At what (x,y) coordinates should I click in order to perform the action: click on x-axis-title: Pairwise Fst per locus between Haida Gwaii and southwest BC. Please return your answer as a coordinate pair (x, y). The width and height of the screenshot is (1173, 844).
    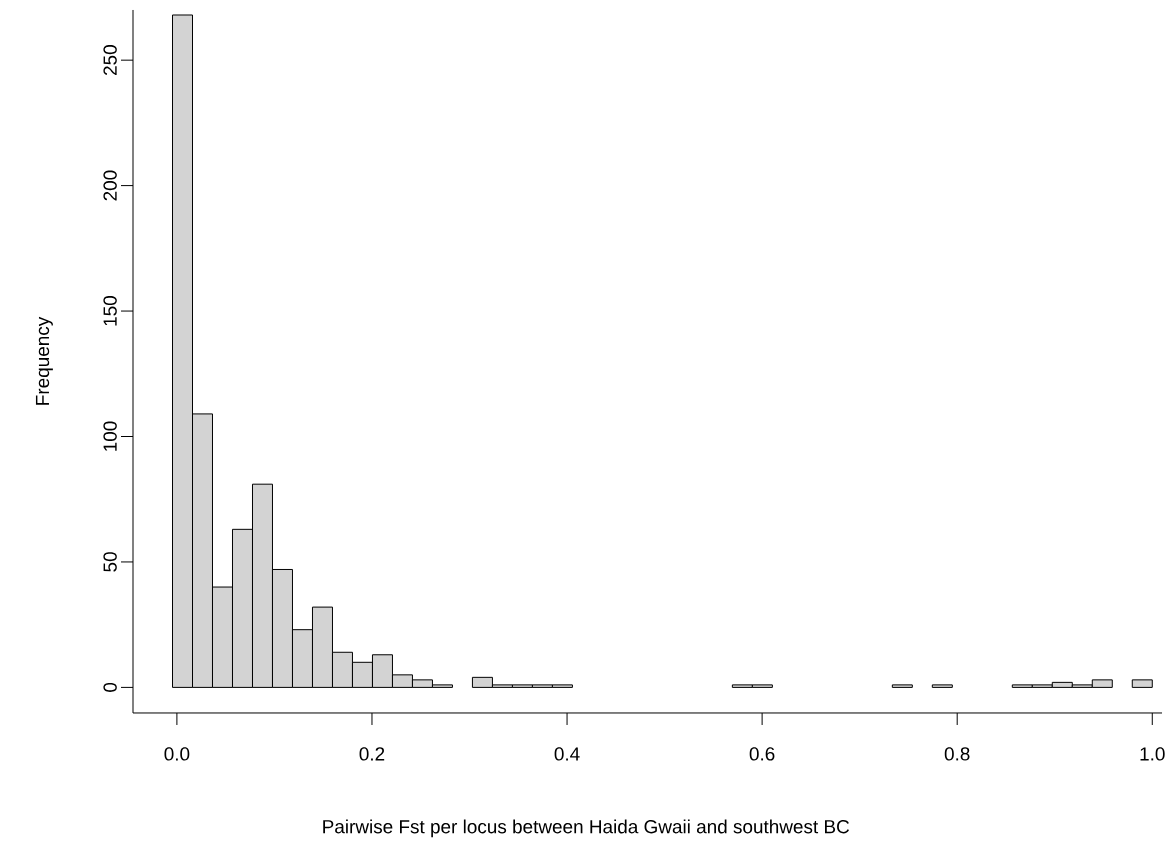
    Looking at the image, I should click on (586, 828).